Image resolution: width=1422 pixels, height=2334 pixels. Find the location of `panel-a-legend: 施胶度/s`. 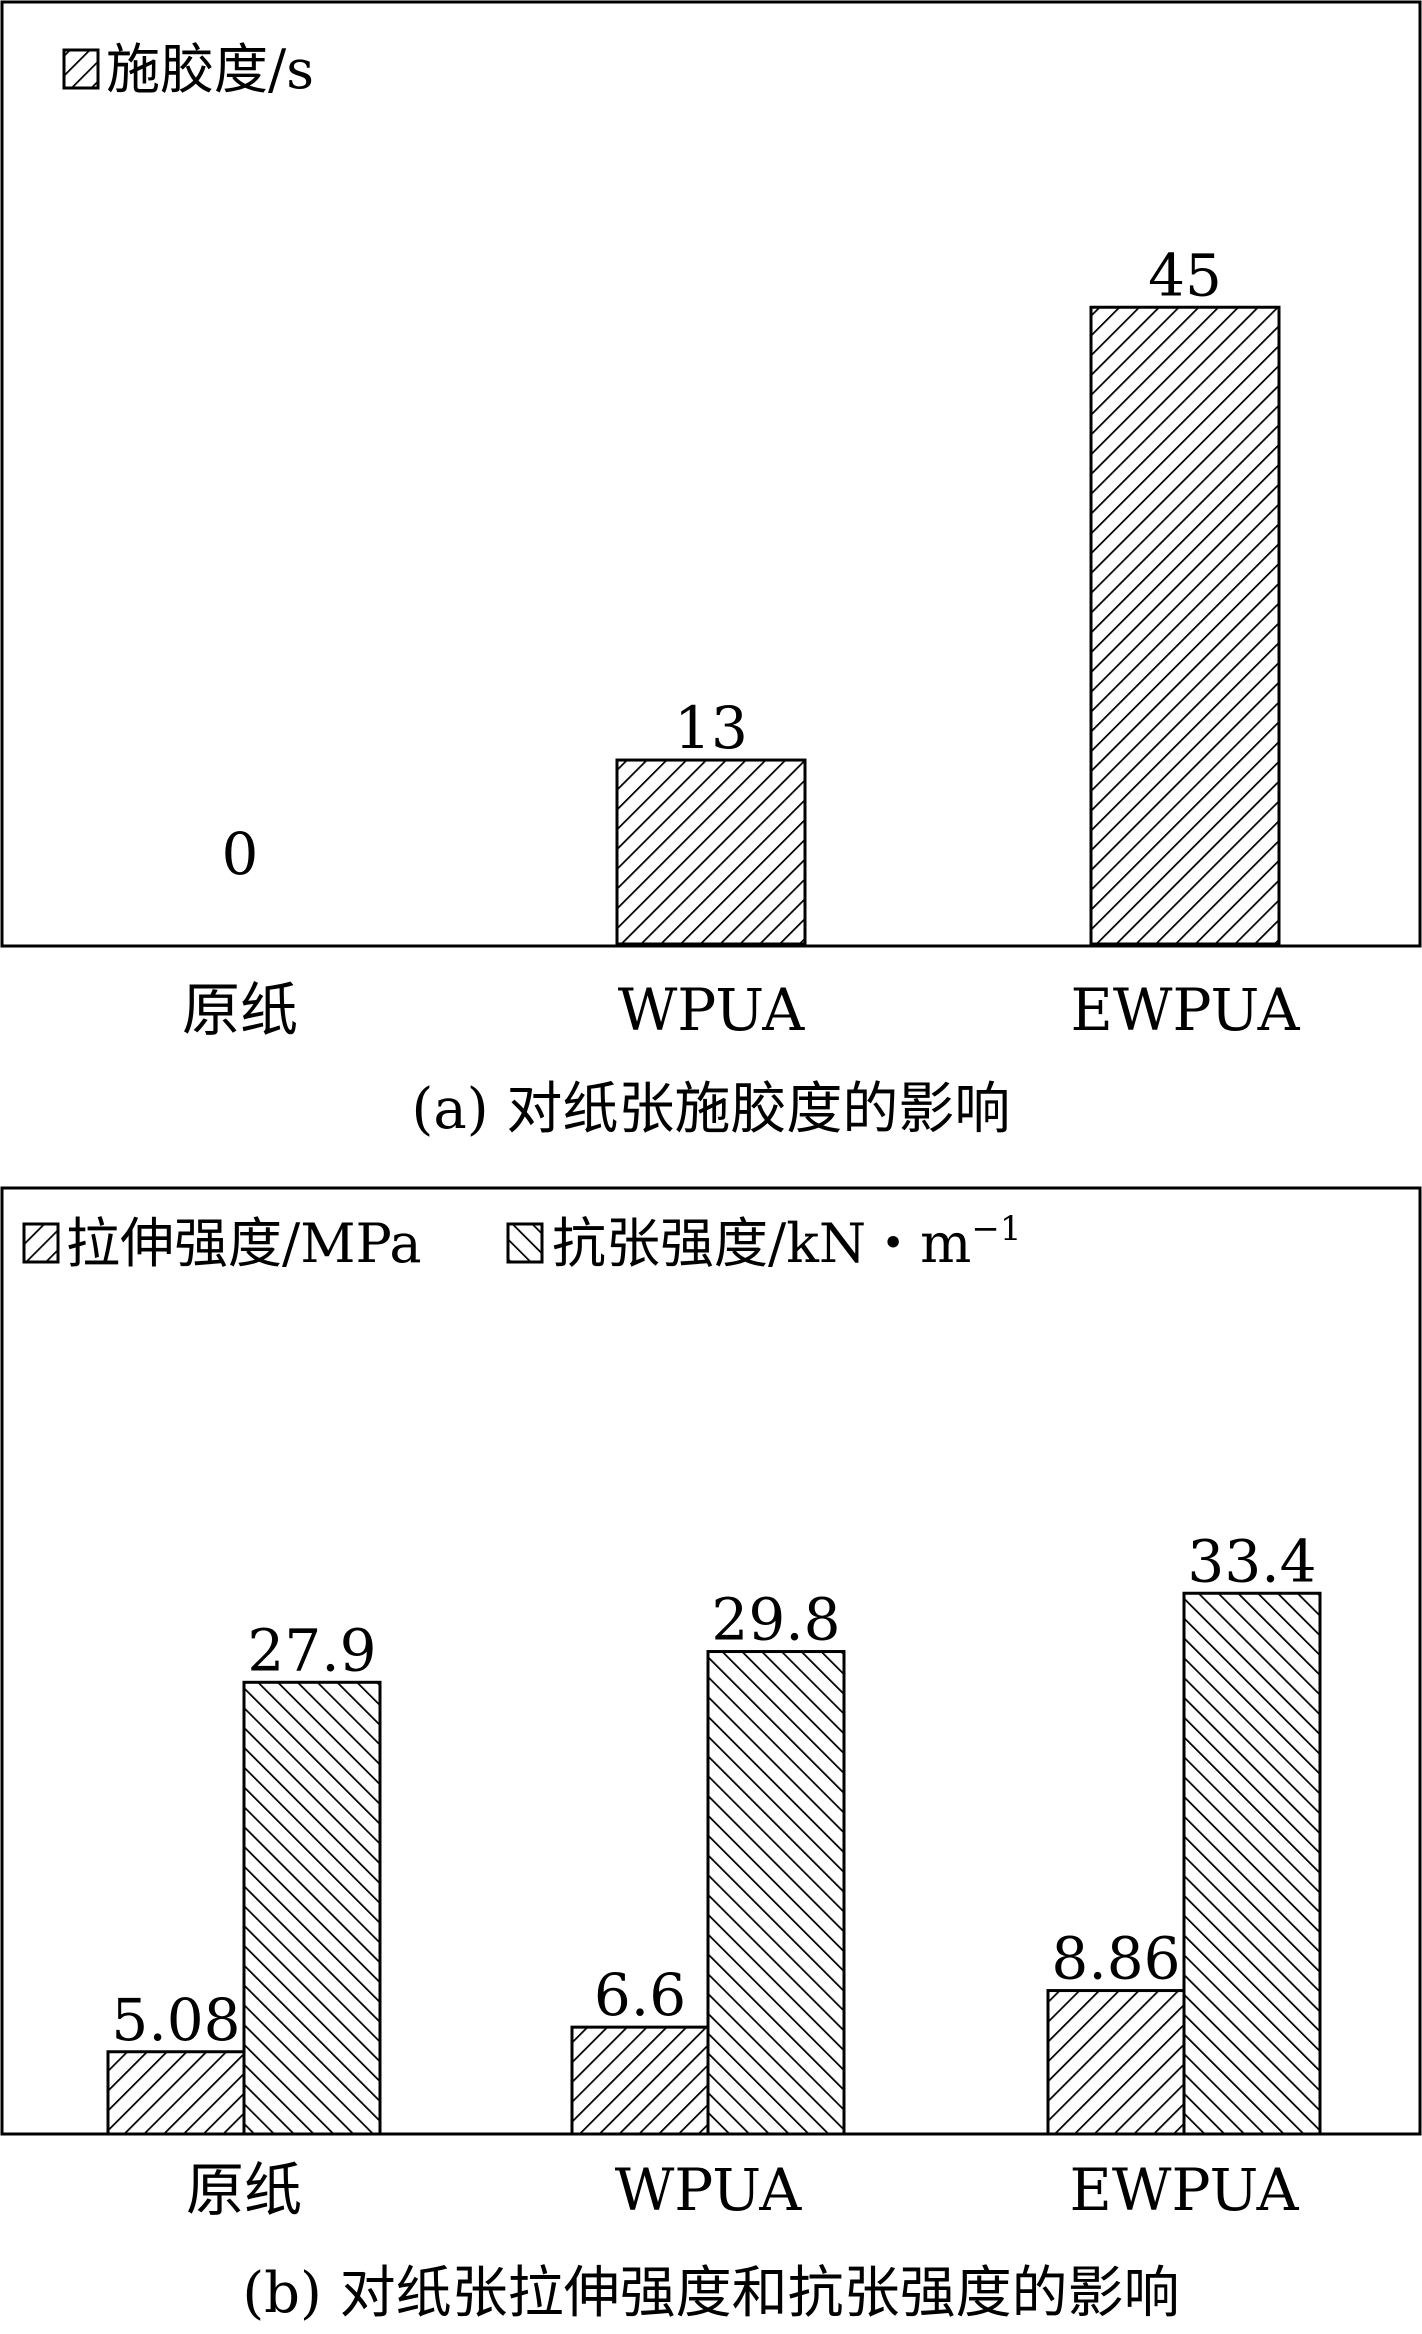

panel-a-legend: 施胶度/s is located at coordinates (188, 69).